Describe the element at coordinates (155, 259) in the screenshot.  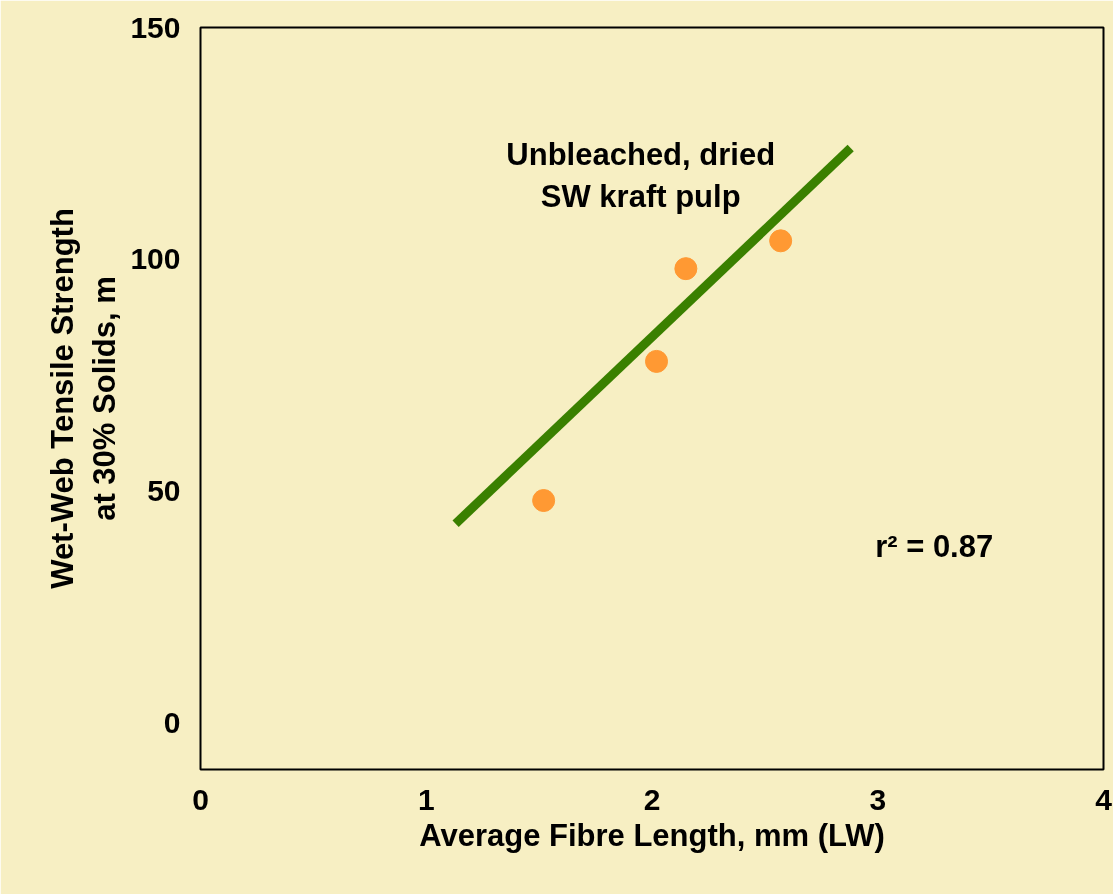
I see `y-tick-label: 100` at that location.